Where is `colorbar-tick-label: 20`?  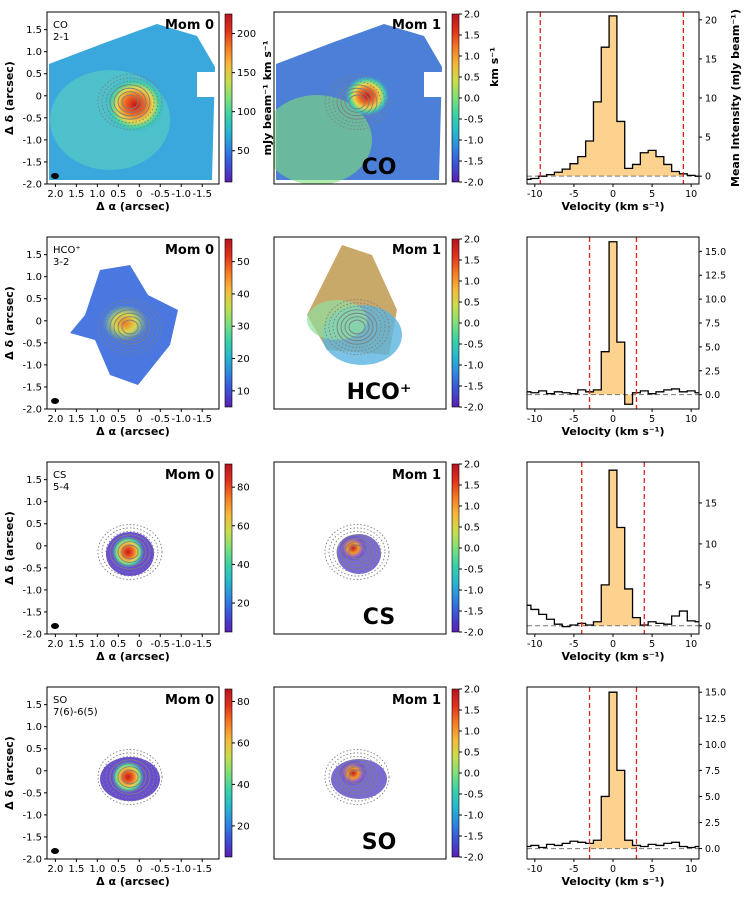
colorbar-tick-label: 20 is located at coordinates (243, 359).